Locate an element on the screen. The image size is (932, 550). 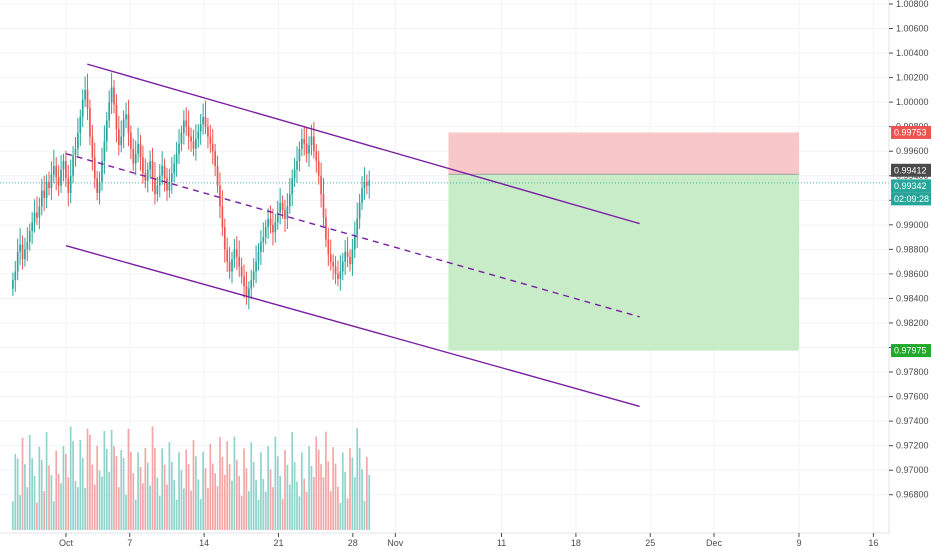
take-profit-zone is located at coordinates (623, 262).